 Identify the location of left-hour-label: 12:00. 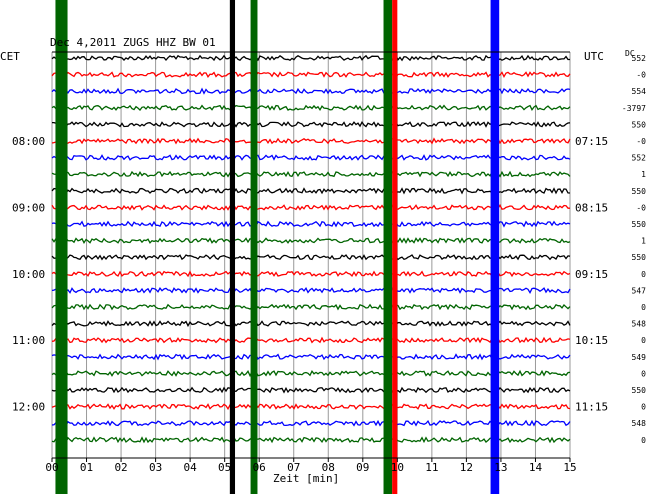
(28, 407).